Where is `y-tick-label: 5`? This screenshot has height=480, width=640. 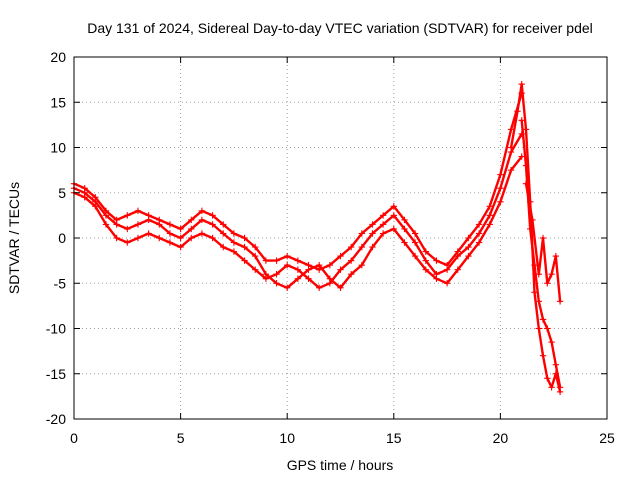
y-tick-label: 5 is located at coordinates (62, 193).